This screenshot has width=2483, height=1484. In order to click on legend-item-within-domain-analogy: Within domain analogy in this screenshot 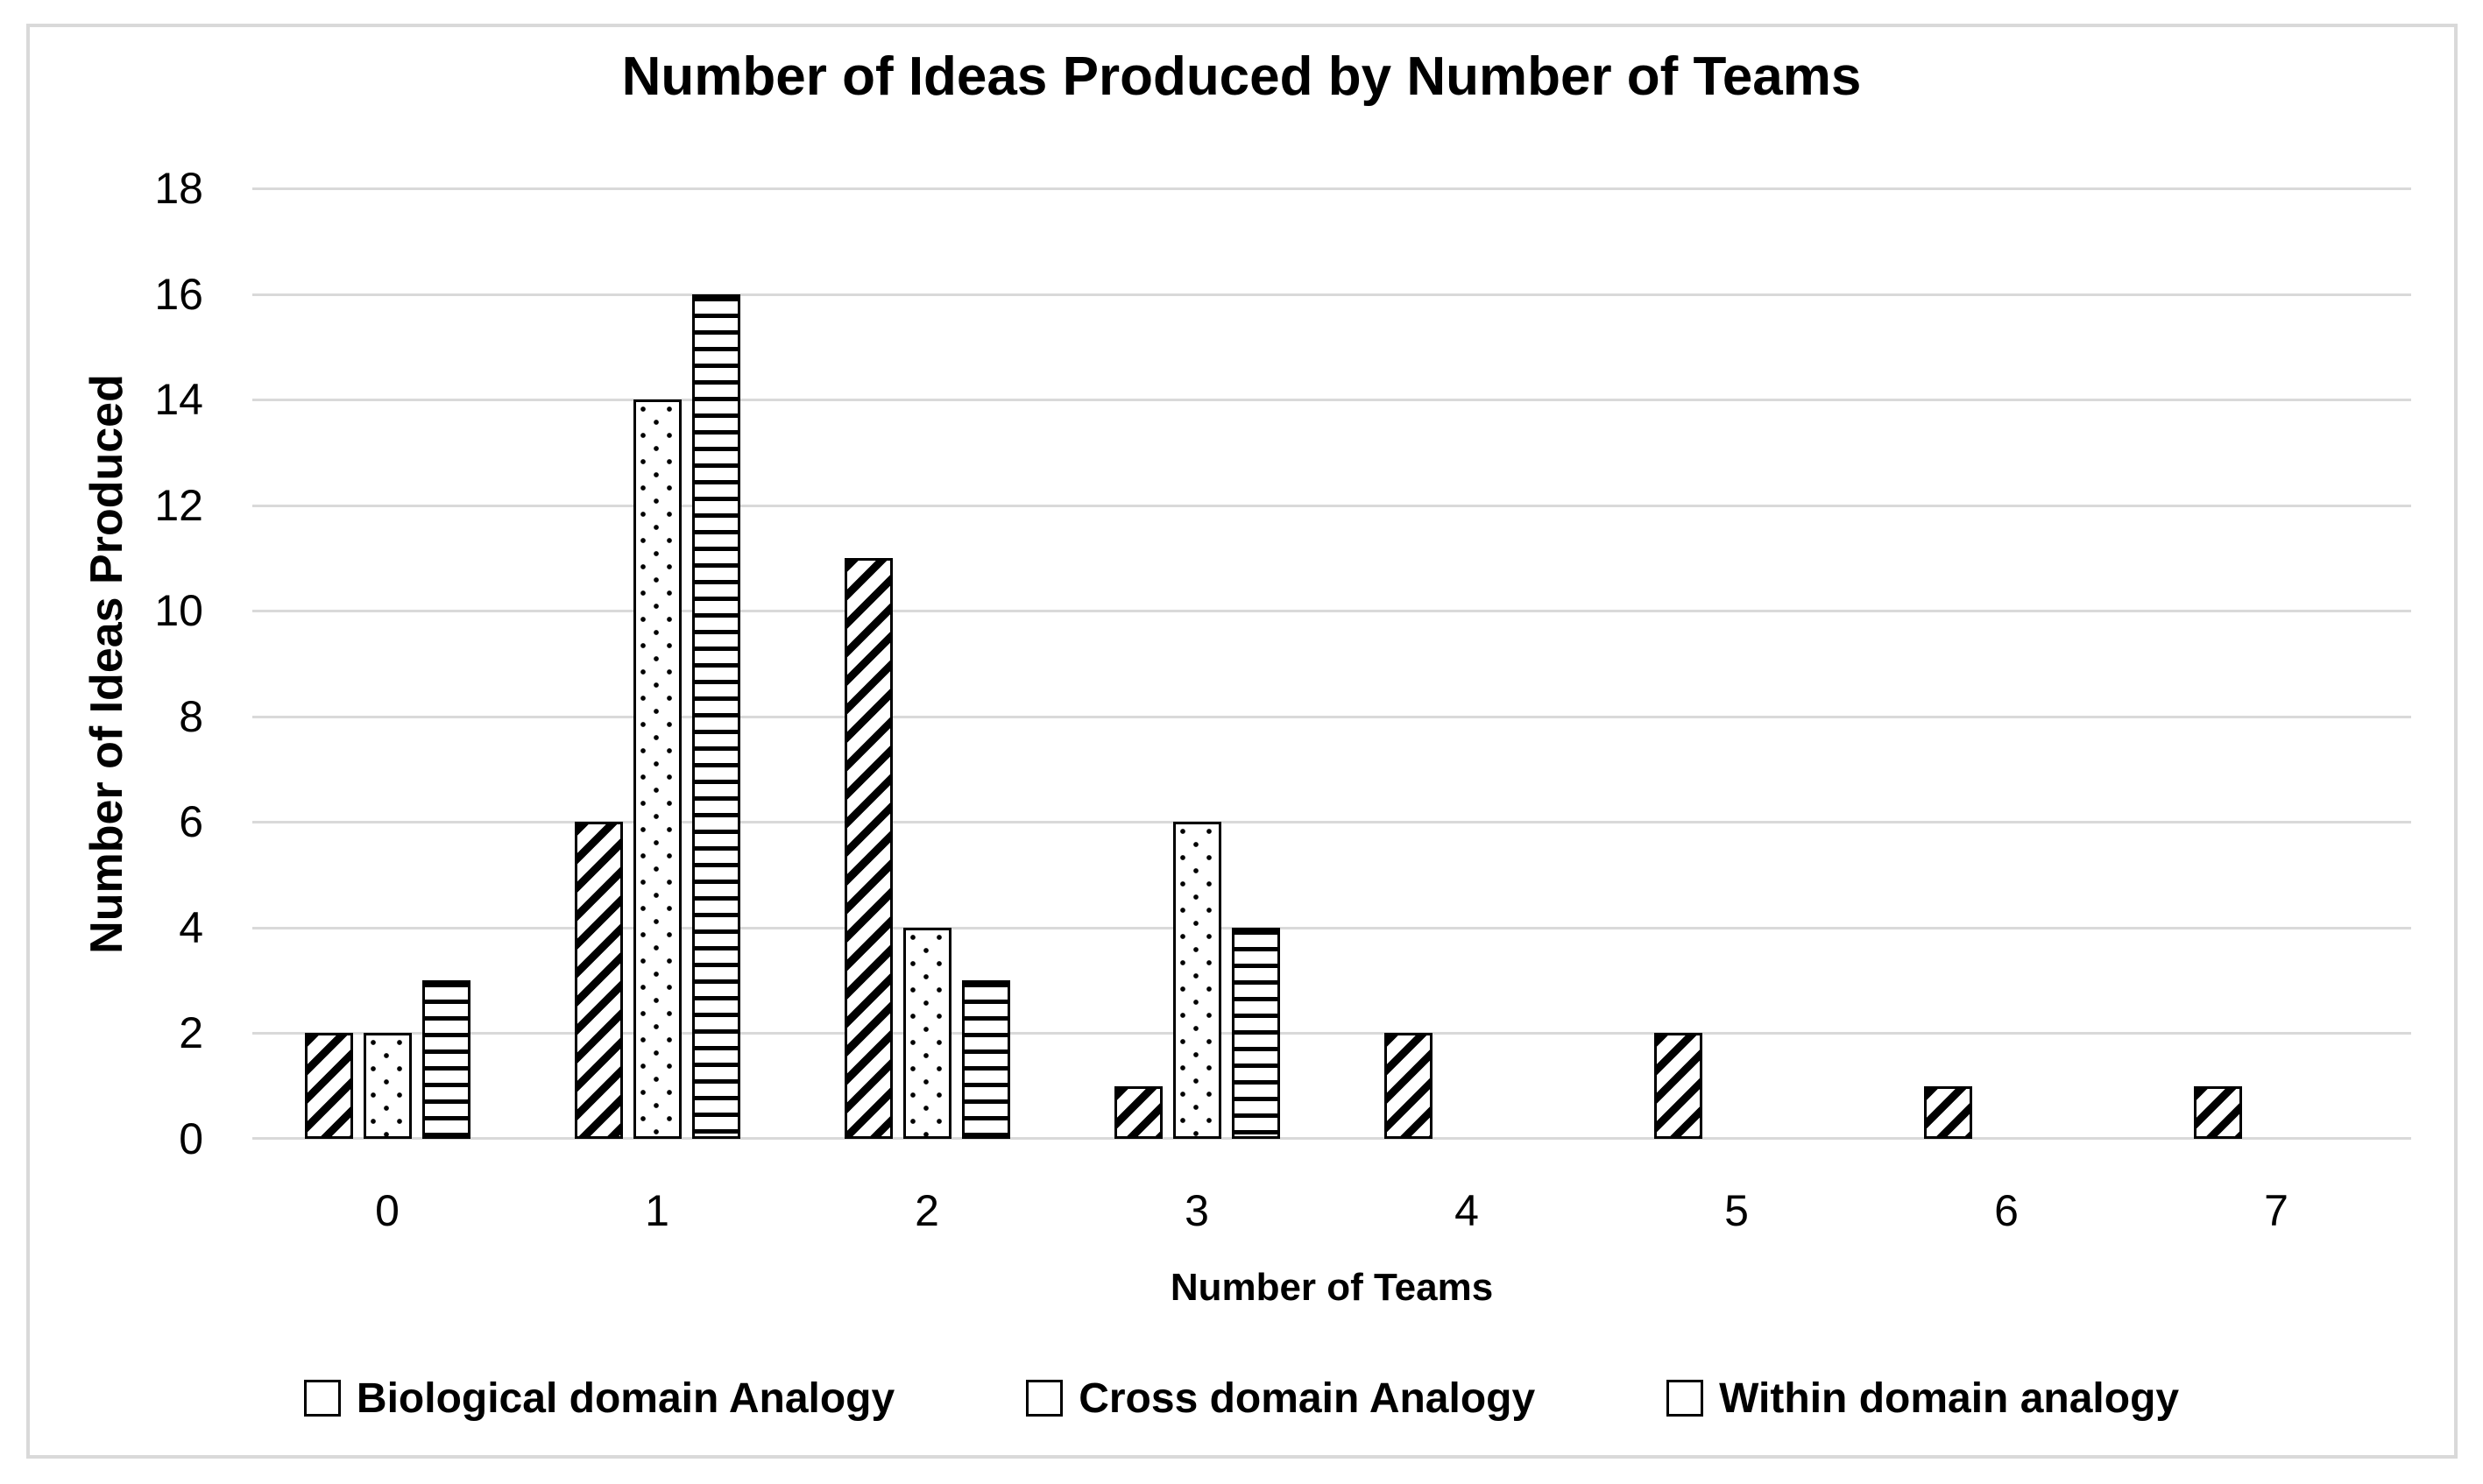, I will do `click(1922, 1398)`.